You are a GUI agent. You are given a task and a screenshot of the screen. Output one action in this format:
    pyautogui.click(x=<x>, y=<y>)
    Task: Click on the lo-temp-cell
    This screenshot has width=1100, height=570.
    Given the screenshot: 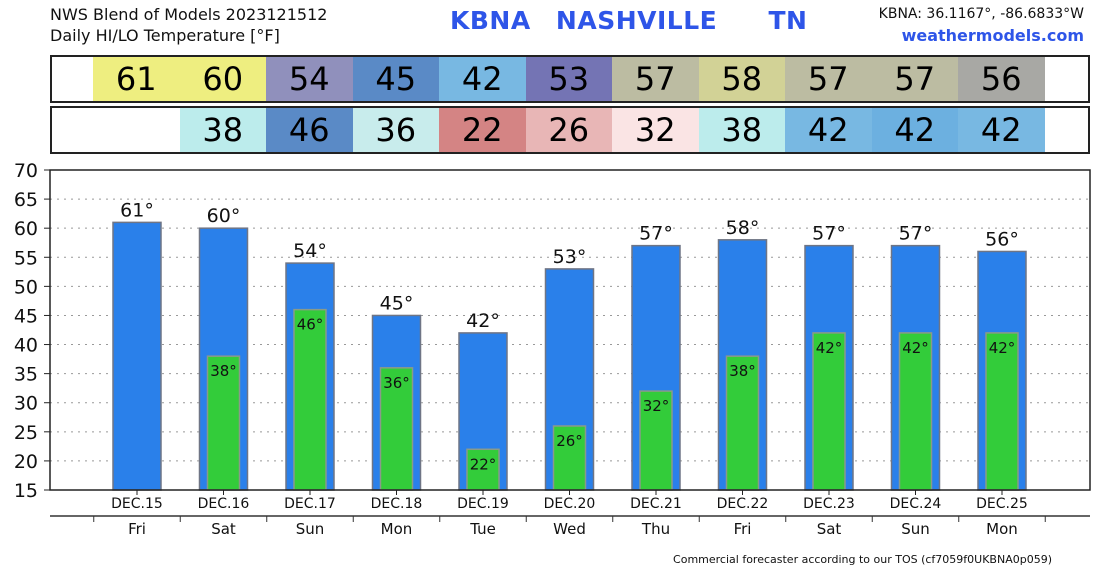 What is the action you would take?
    pyautogui.click(x=136, y=130)
    